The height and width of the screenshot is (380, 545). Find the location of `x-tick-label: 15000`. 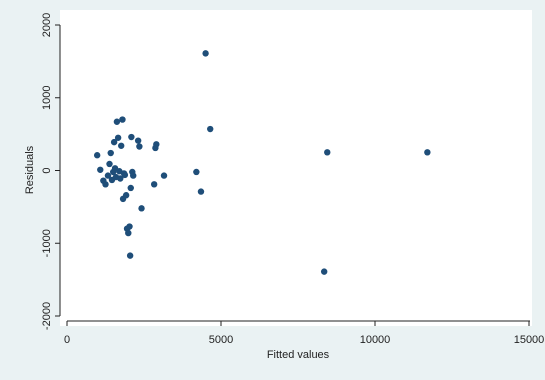

x-tick-label: 15000 is located at coordinates (529, 340).